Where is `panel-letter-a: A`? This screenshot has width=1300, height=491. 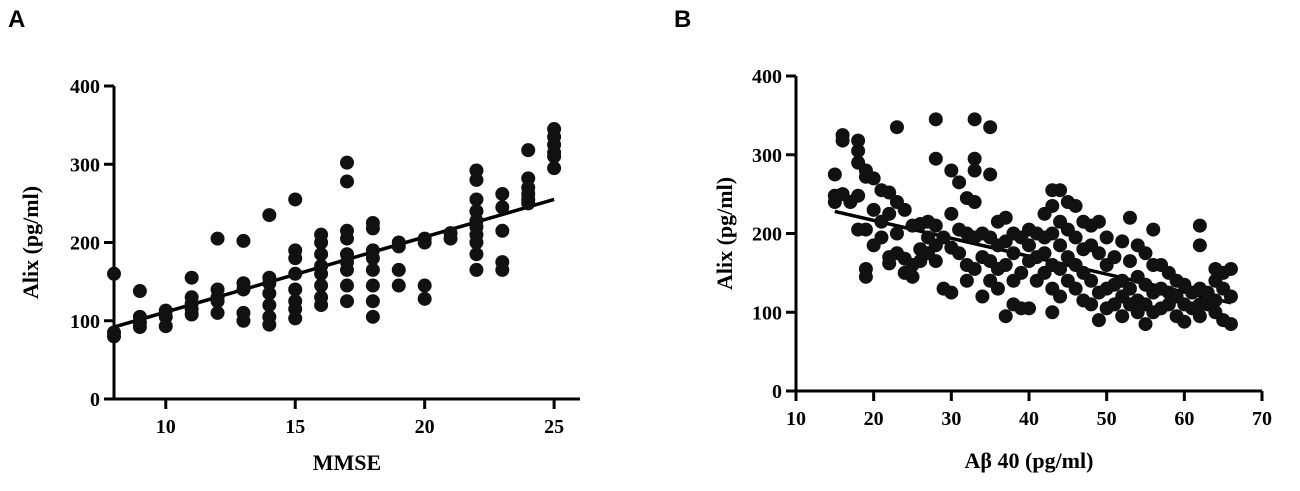
panel-letter-a: A is located at coordinates (16, 19).